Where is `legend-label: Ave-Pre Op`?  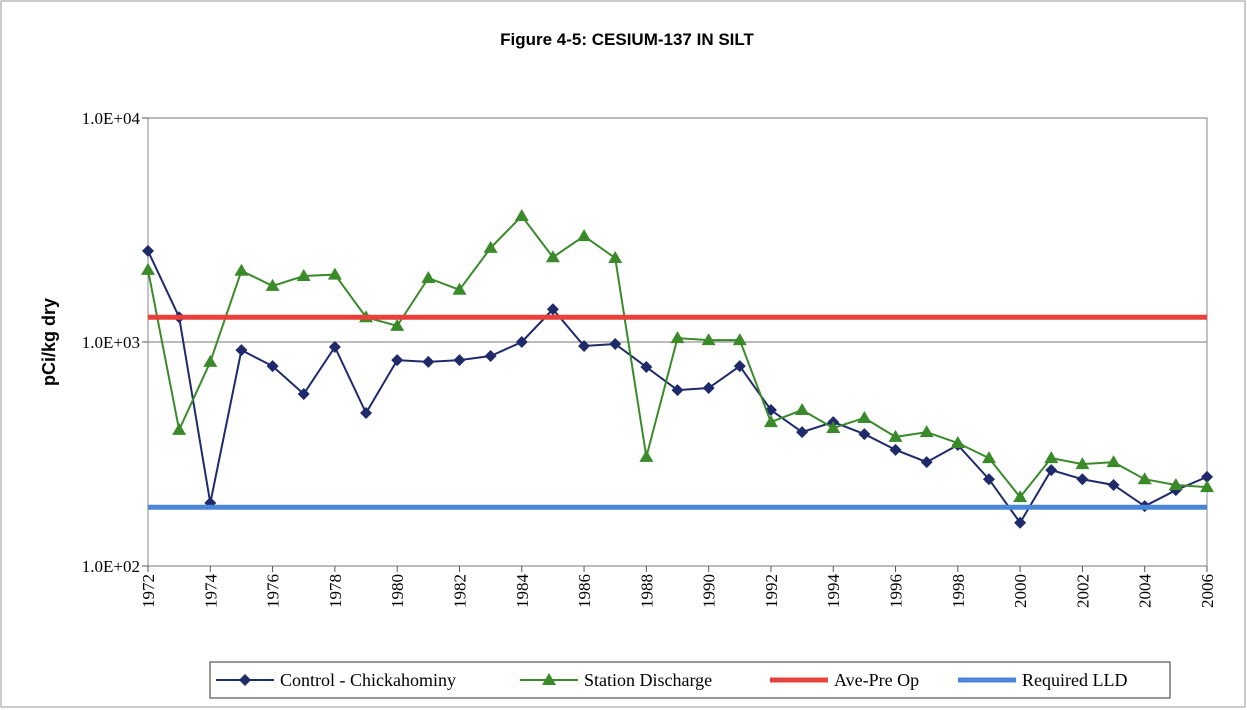 legend-label: Ave-Pre Op is located at coordinates (876, 680).